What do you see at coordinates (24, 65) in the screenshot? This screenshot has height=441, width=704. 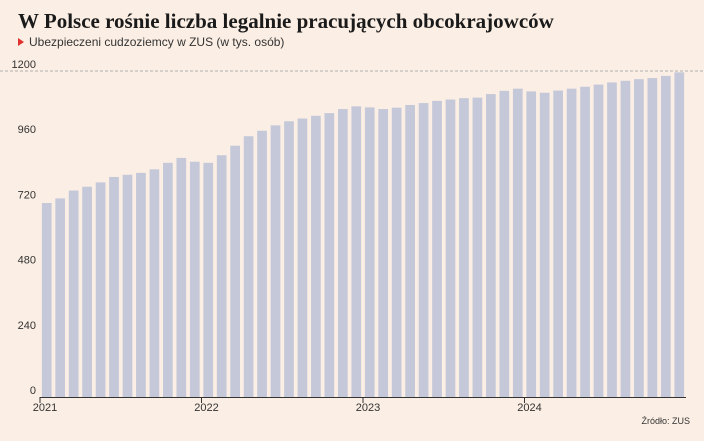 I see `y-tick-label-1200: 1200` at bounding box center [24, 65].